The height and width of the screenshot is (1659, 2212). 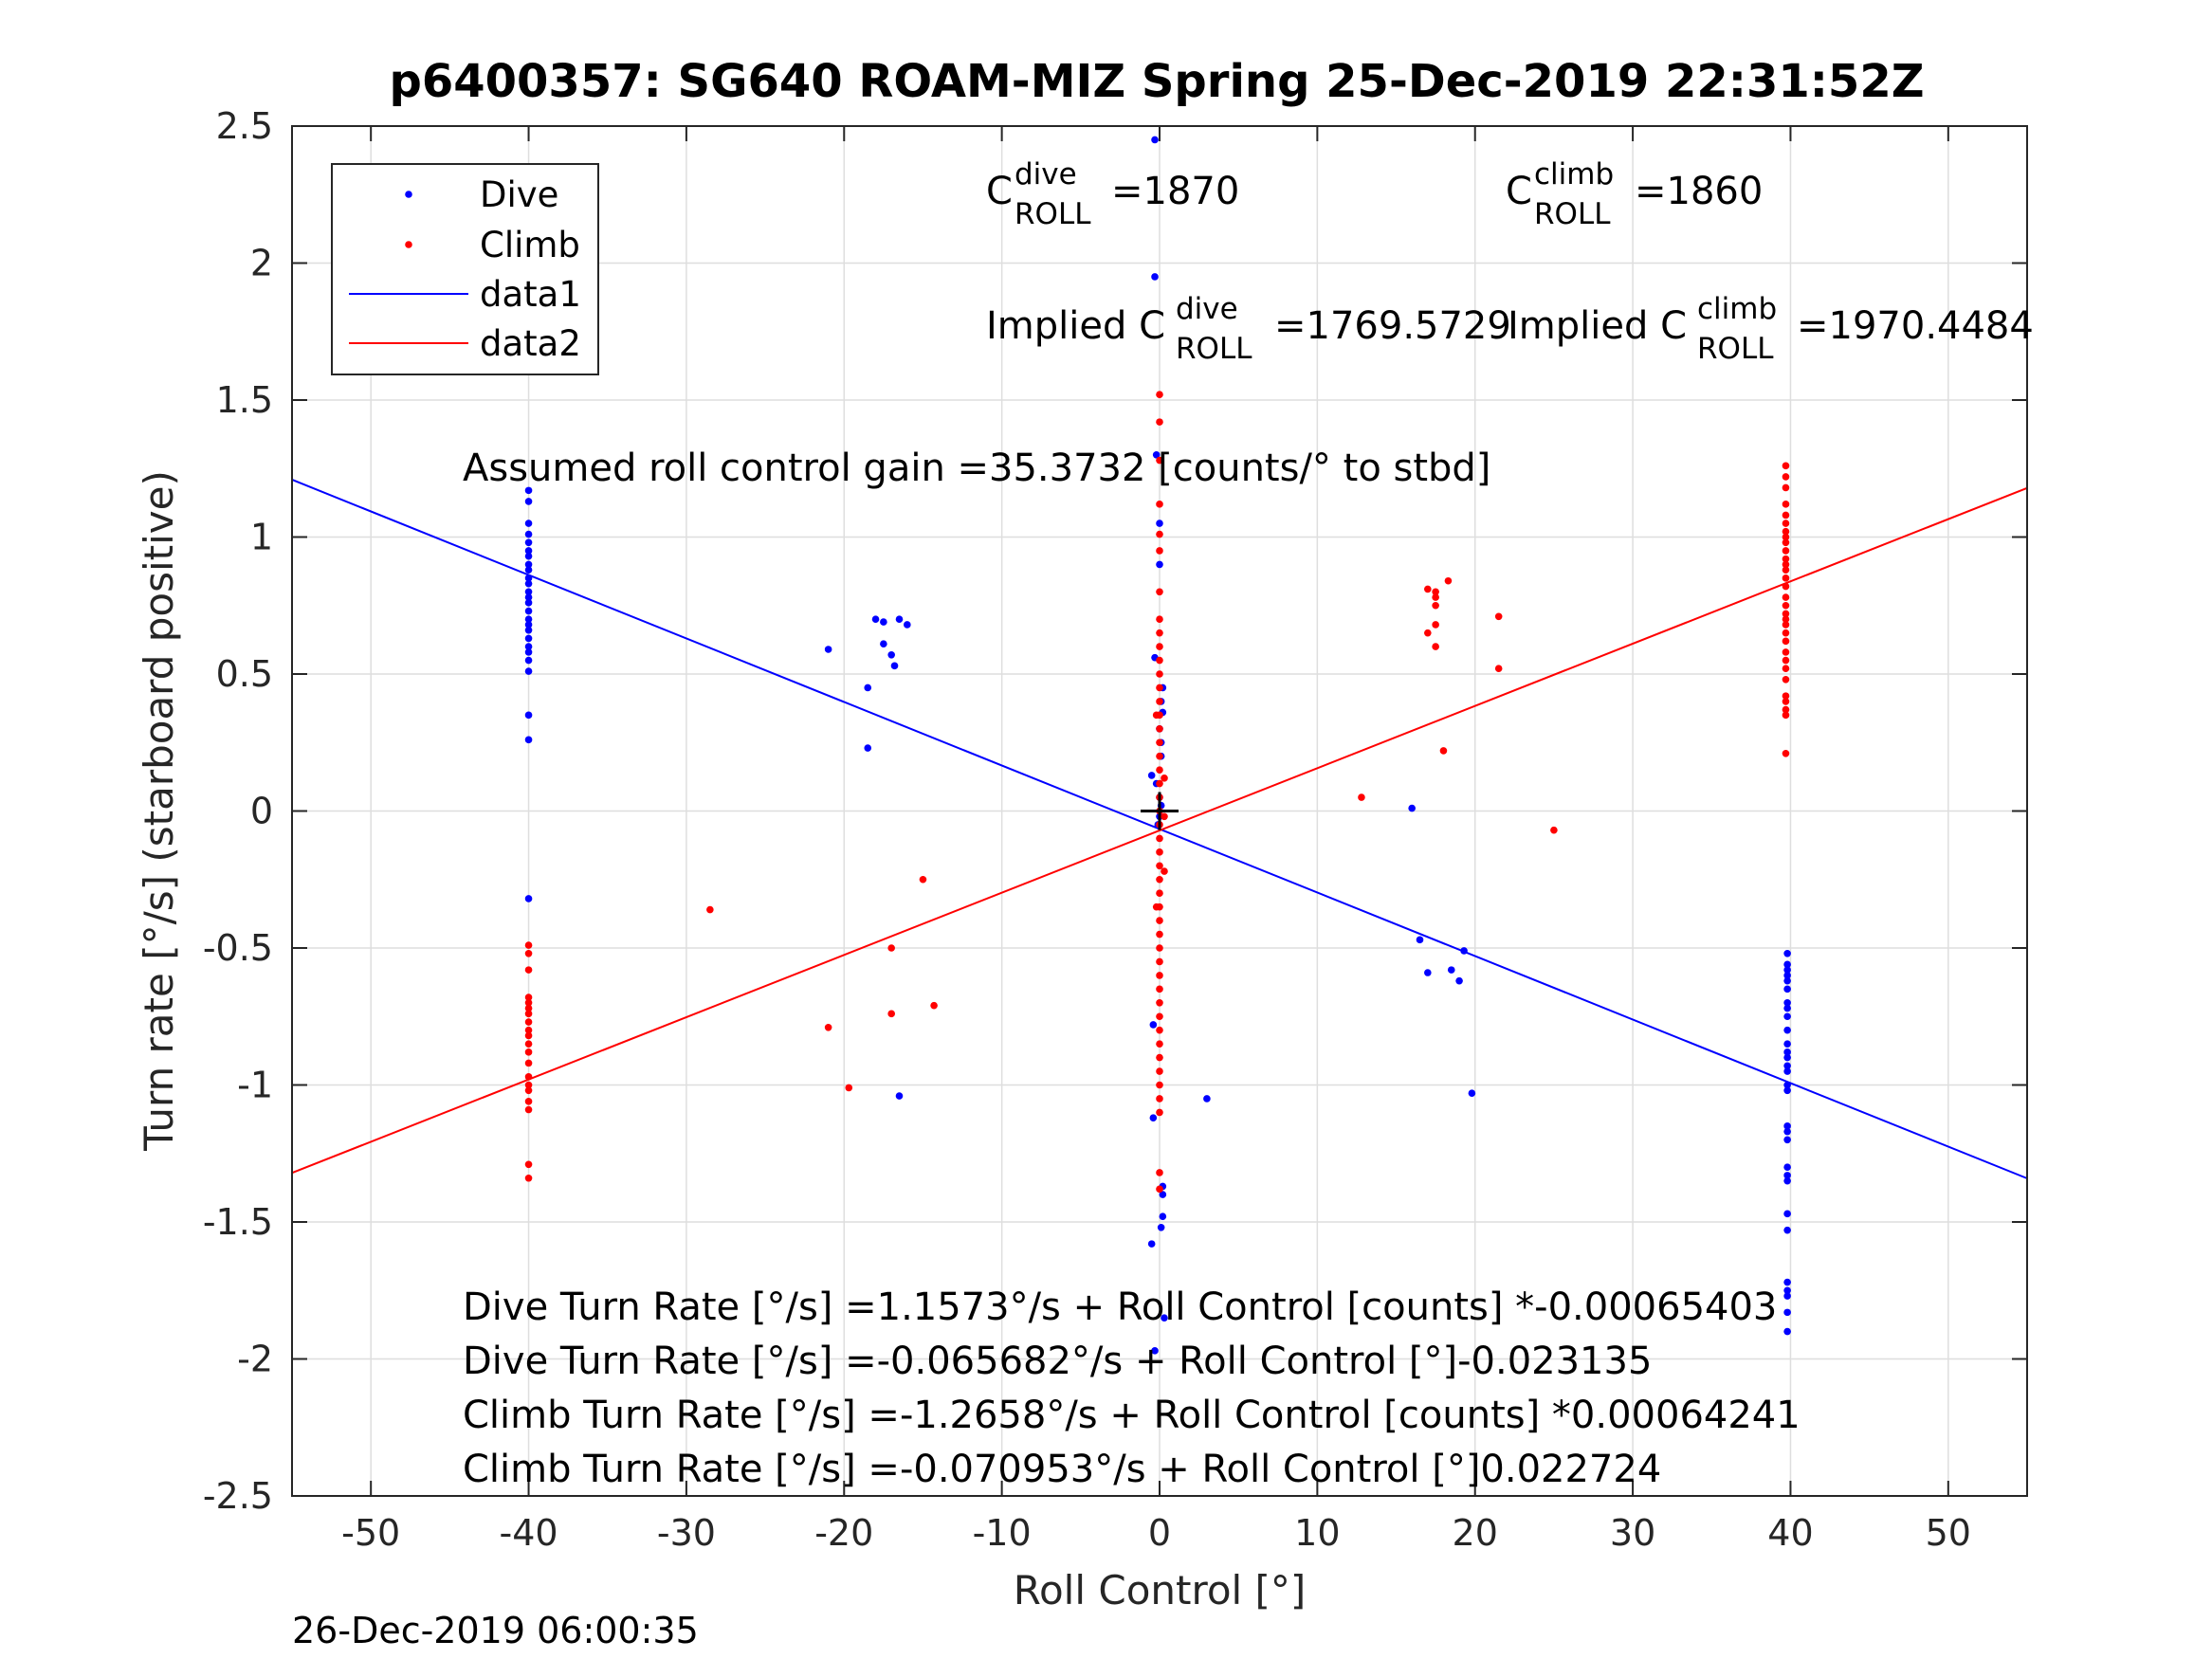 What do you see at coordinates (1392, 326) in the screenshot?
I see `implied-dive-value: =1769.5729` at bounding box center [1392, 326].